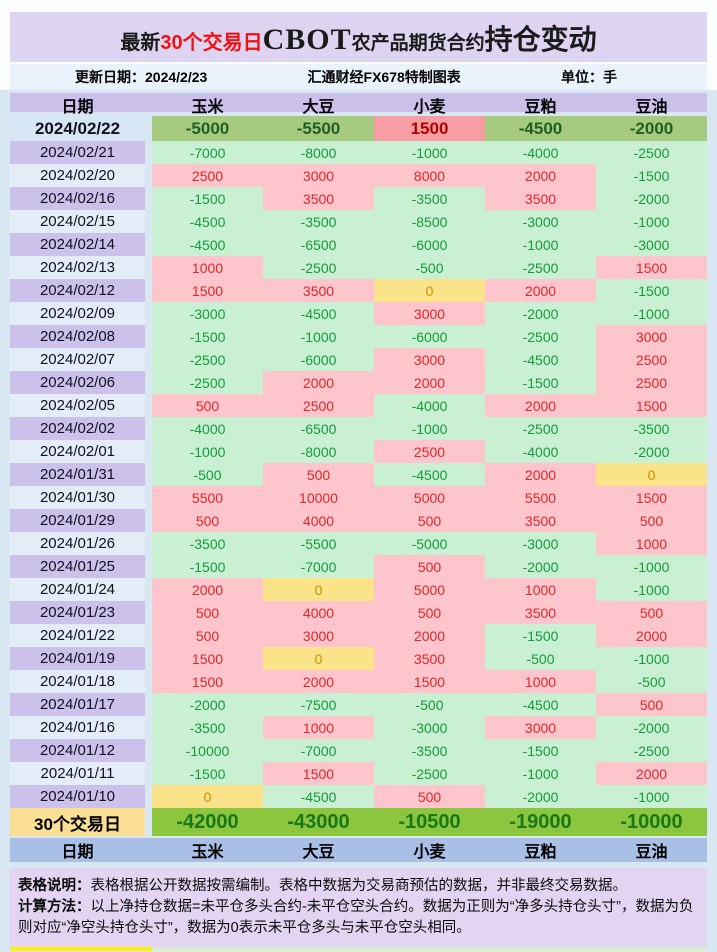  I want to click on table-row: 2024/01/31 -500 500 -4500 2000 0, so click(358, 474).